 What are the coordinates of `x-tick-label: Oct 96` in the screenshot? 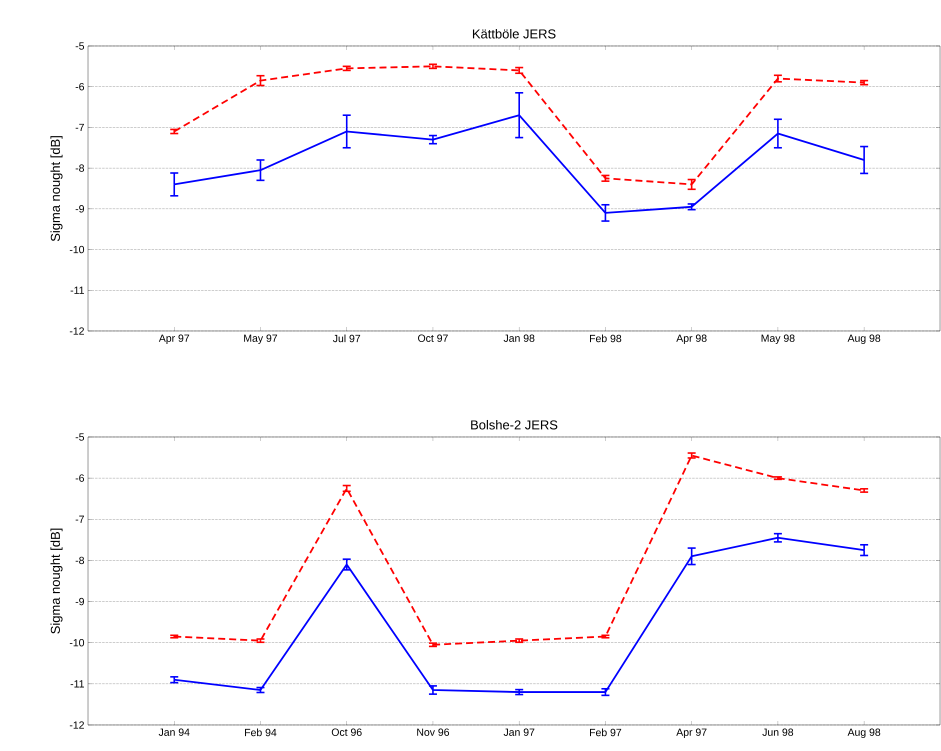 It's located at (347, 732).